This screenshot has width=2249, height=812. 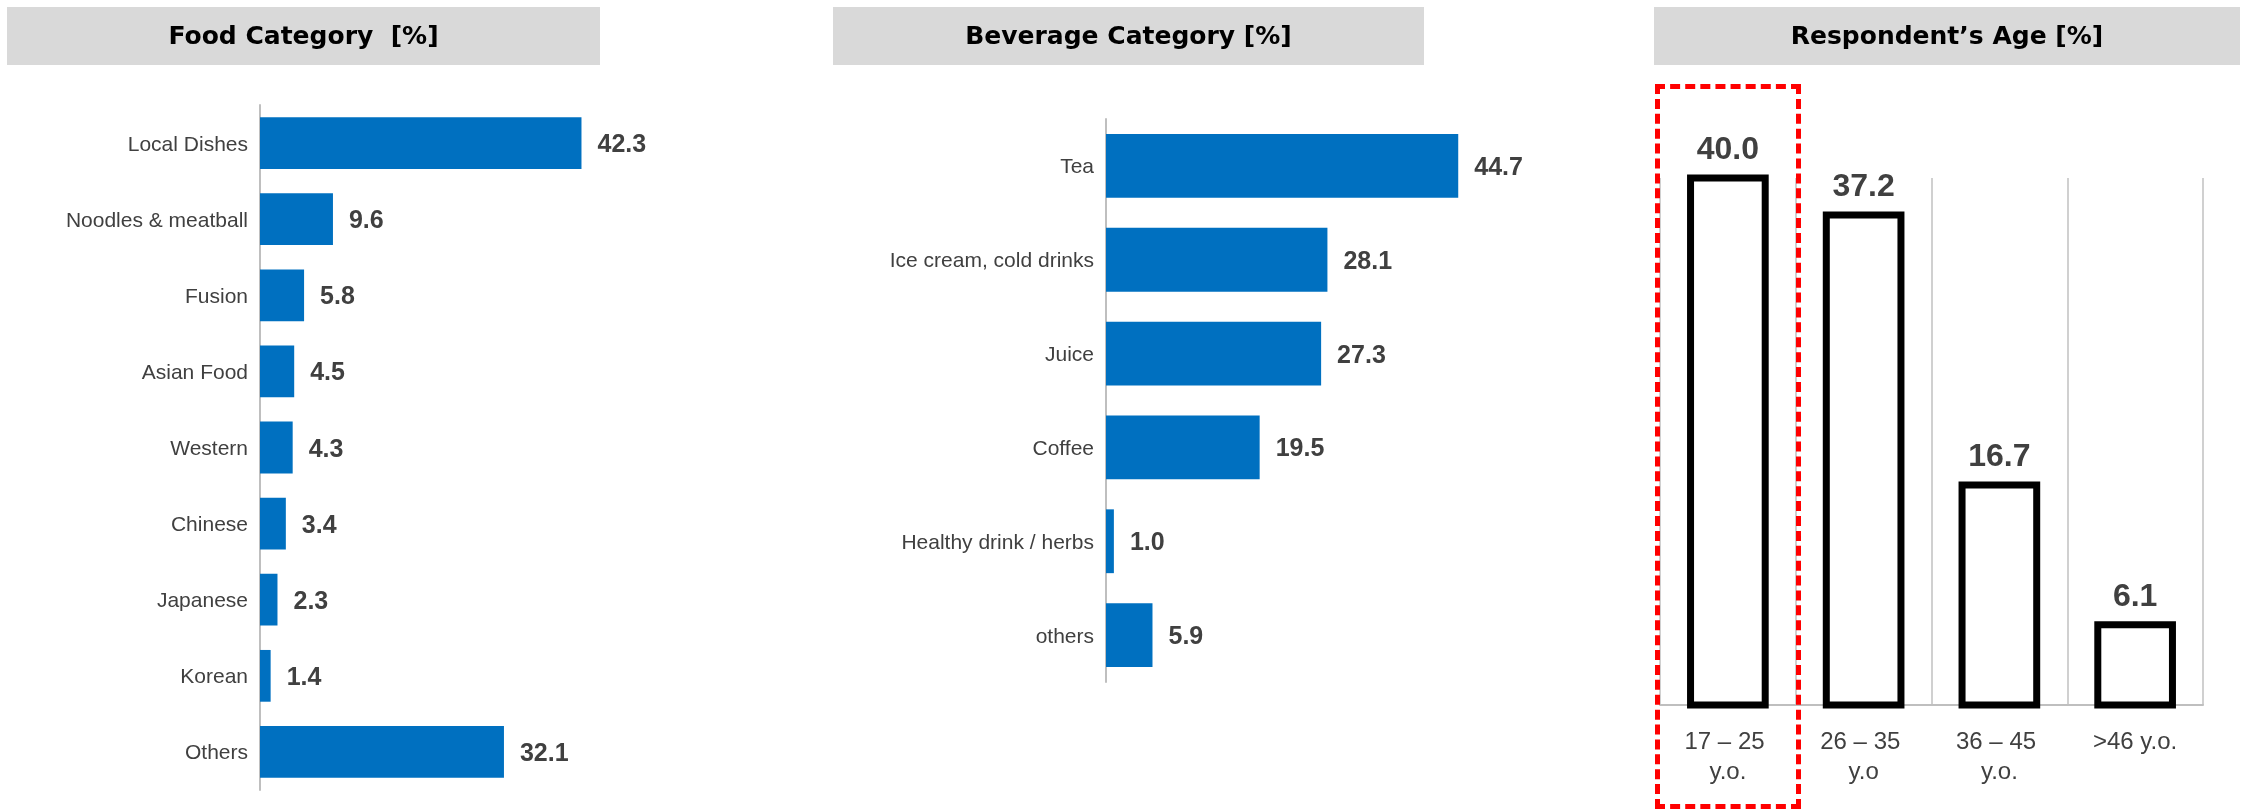 What do you see at coordinates (1999, 755) in the screenshot?
I see `x-tick-label: 36 – 45 y.o.` at bounding box center [1999, 755].